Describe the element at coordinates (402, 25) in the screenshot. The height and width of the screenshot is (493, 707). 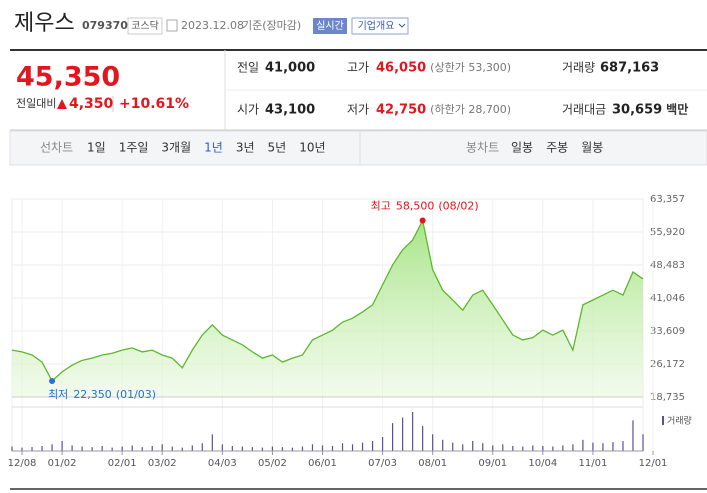
I see `dropdown-arrow` at that location.